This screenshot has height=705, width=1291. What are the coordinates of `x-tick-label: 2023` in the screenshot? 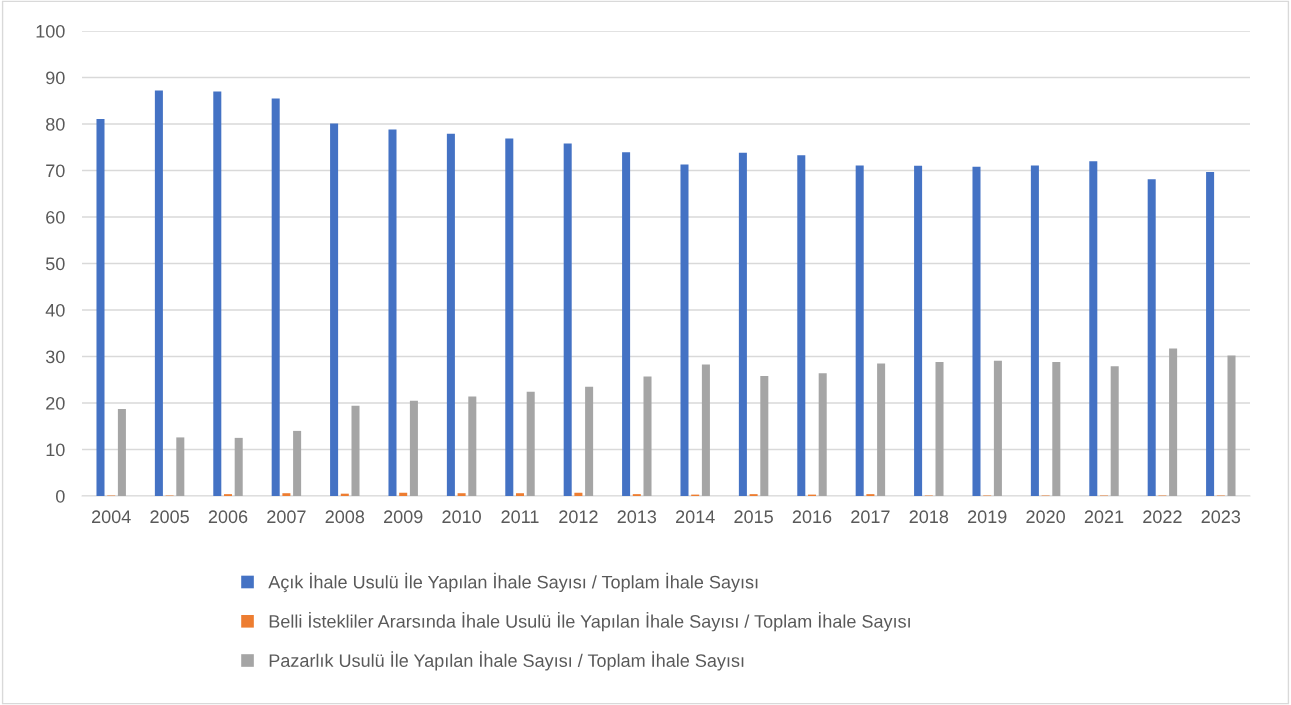 It's located at (1221, 517).